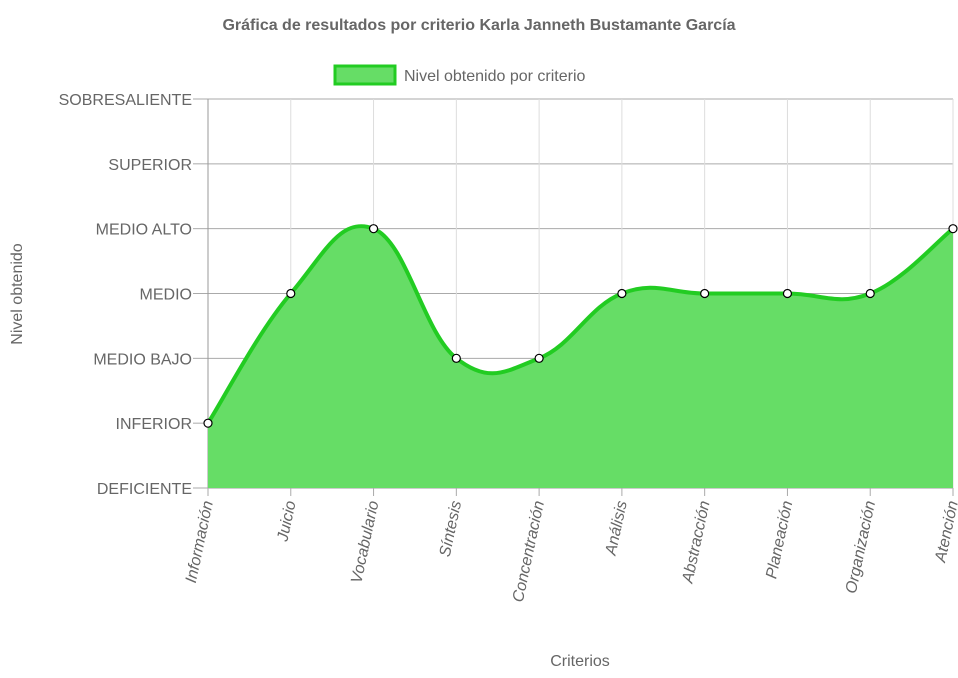 The image size is (958, 678). Describe the element at coordinates (705, 293) in the screenshot. I see `data-point-abstracción` at that location.